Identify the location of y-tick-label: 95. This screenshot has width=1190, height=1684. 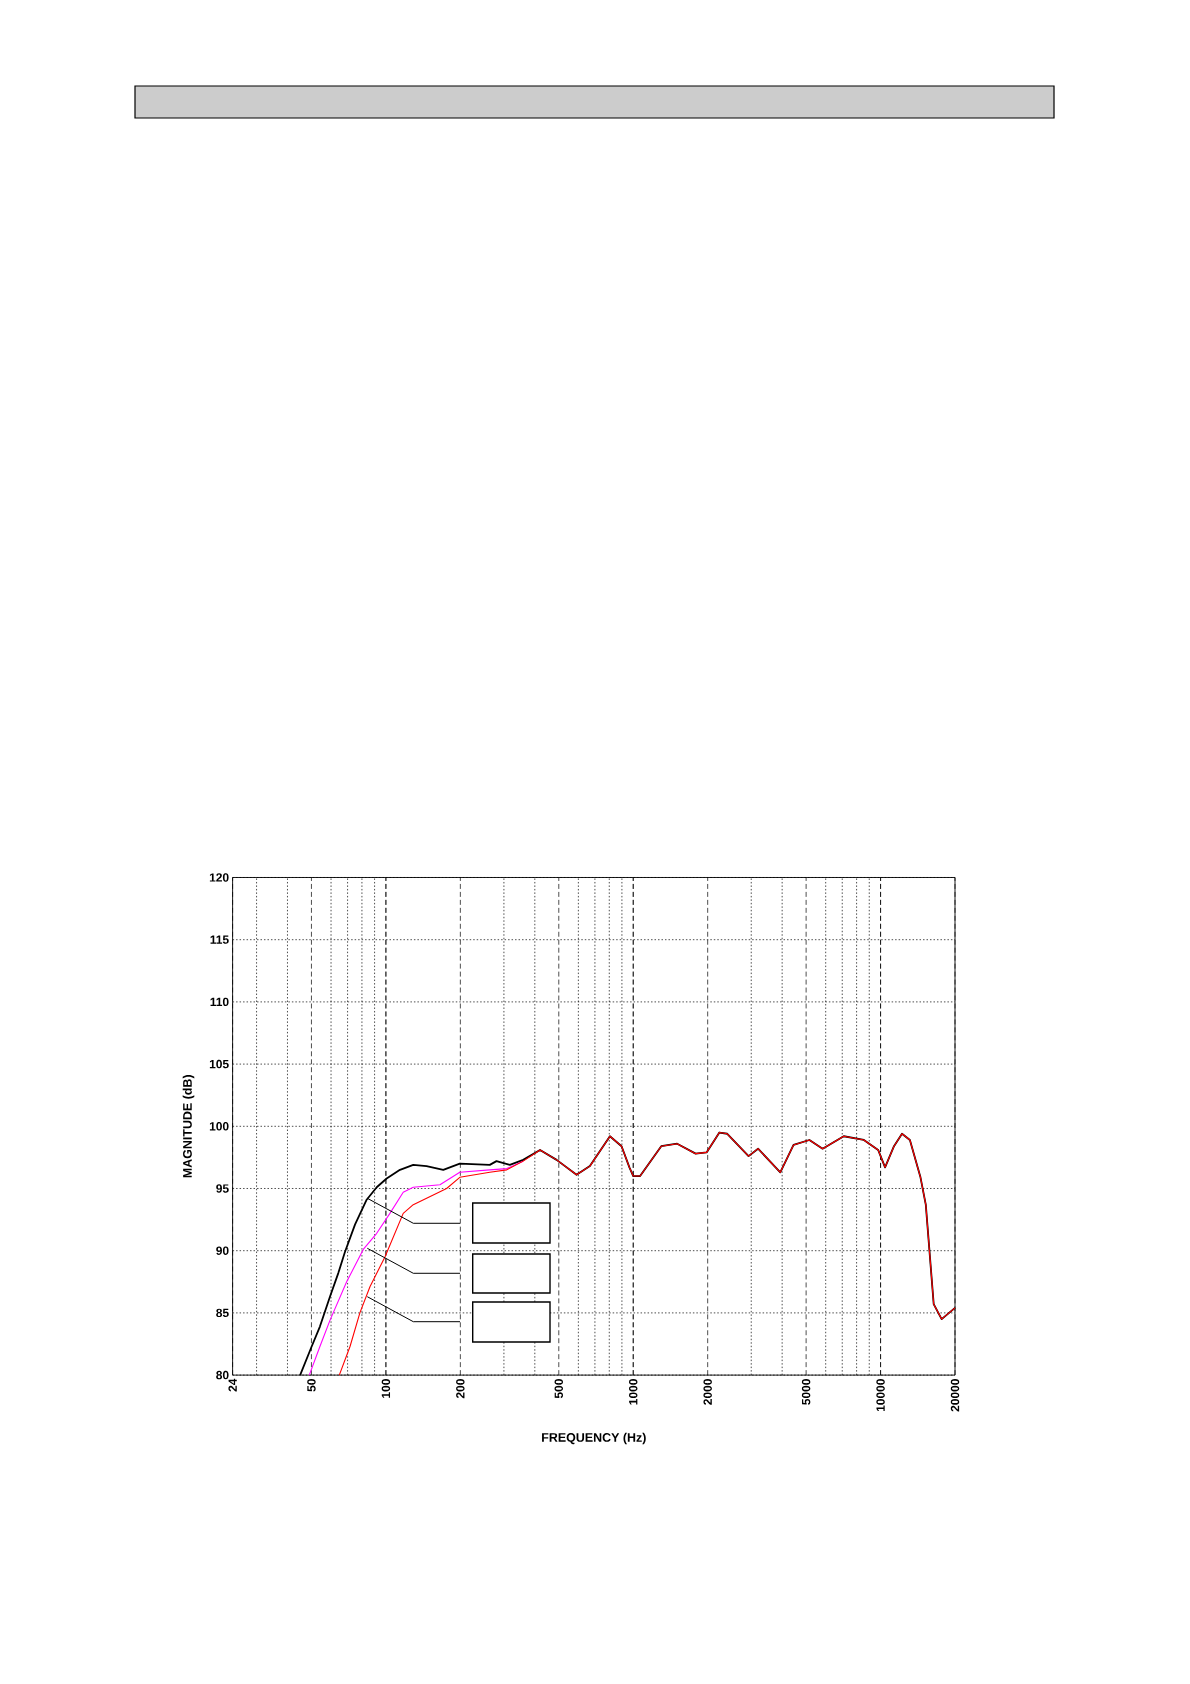
(222, 1188).